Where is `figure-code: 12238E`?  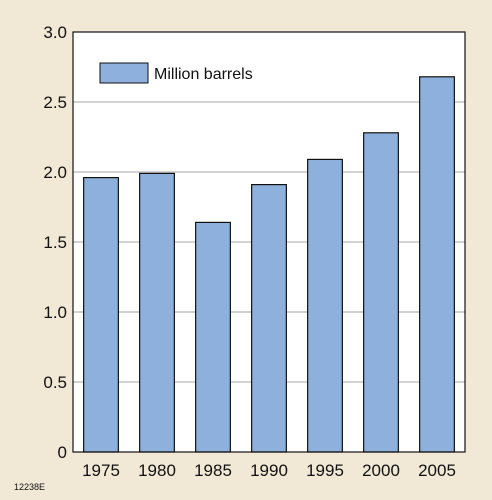 figure-code: 12238E is located at coordinates (29, 487).